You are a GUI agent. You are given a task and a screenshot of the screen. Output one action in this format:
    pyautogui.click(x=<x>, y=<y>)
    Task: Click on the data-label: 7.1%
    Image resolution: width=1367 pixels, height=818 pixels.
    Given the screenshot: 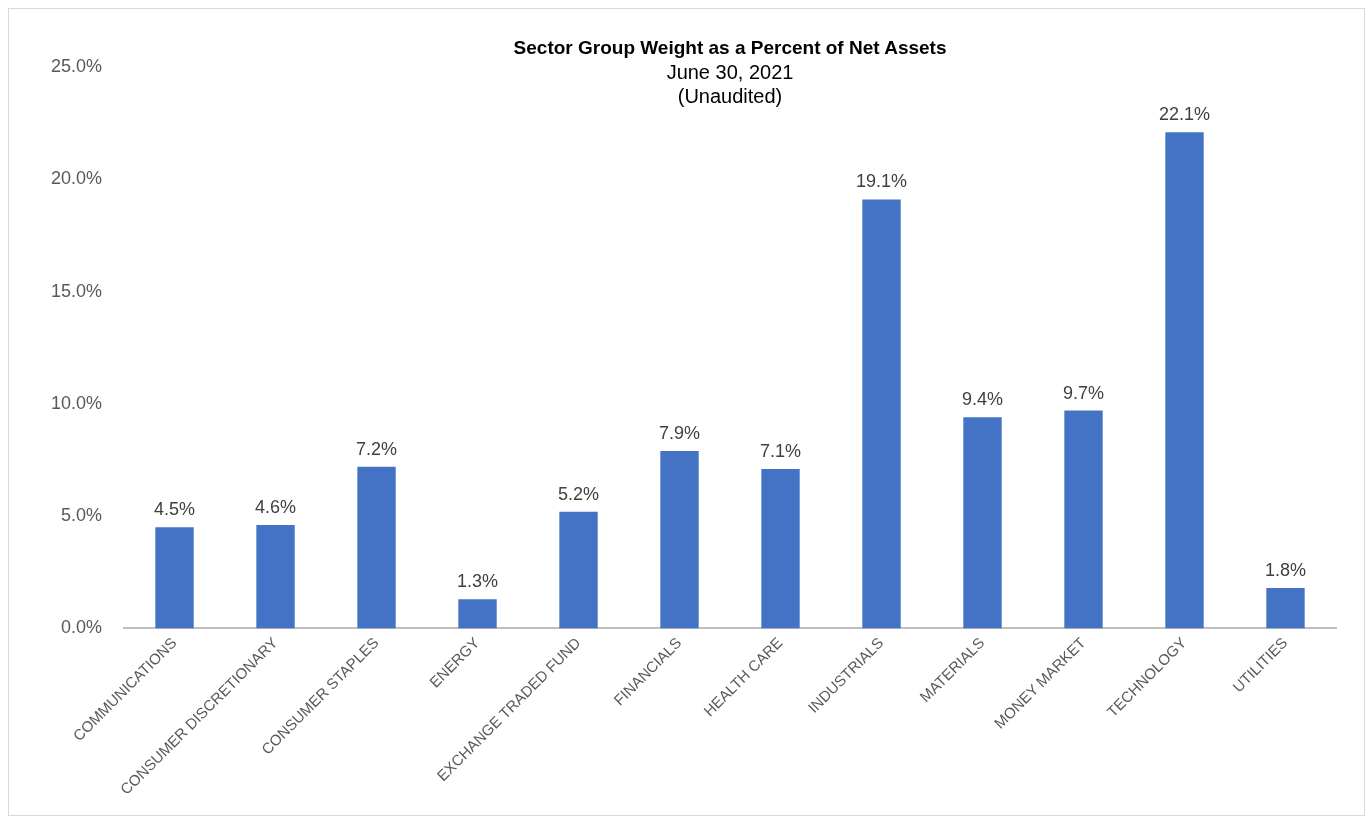 What is the action you would take?
    pyautogui.click(x=781, y=450)
    